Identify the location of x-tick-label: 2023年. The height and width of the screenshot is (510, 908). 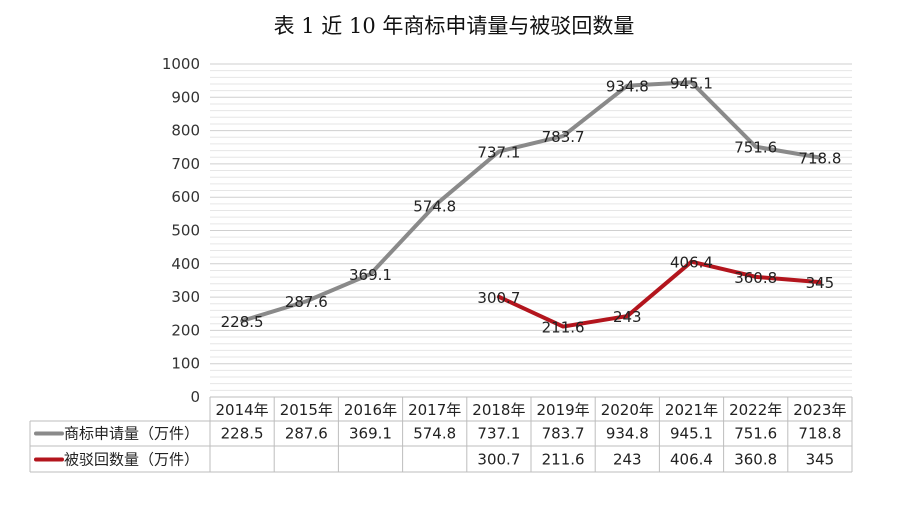
(819, 410).